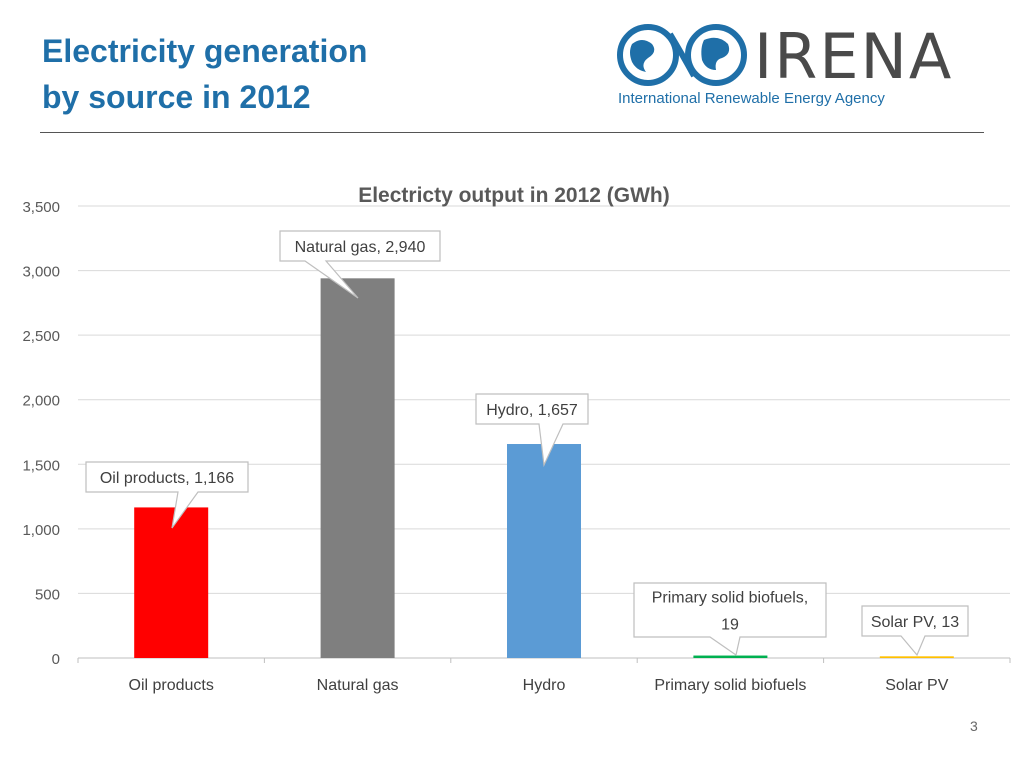 This screenshot has width=1024, height=768. I want to click on data-label-text: Solar PV, 13, so click(915, 622).